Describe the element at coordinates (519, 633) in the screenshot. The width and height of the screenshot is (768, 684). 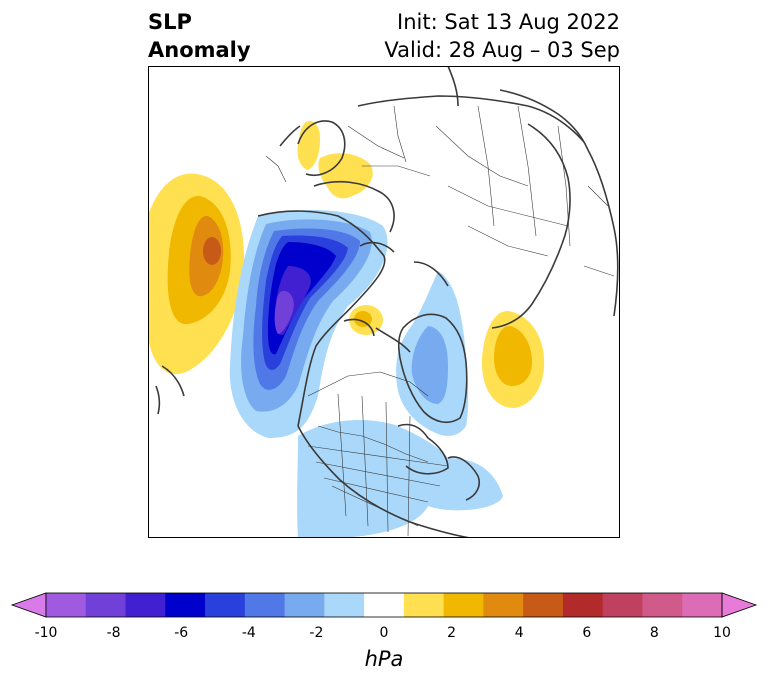
I see `colorbar-tick-label: 4` at that location.